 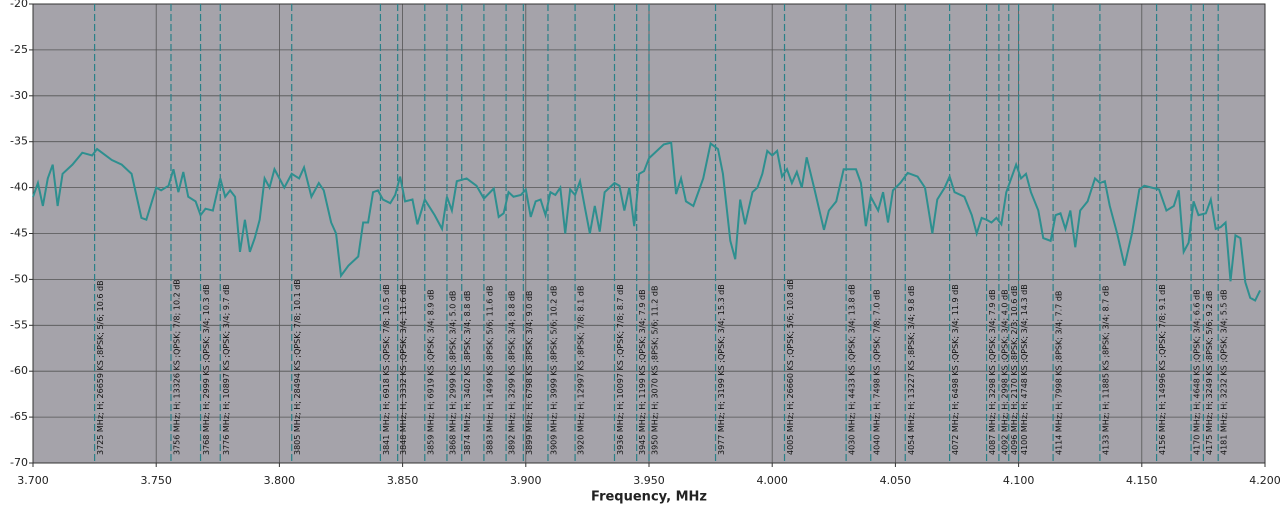 What do you see at coordinates (642, 372) in the screenshot?
I see `marker-label: 3945 MHz; H; 1199 KS ;QPSK; 3/4; 7.9 dB` at bounding box center [642, 372].